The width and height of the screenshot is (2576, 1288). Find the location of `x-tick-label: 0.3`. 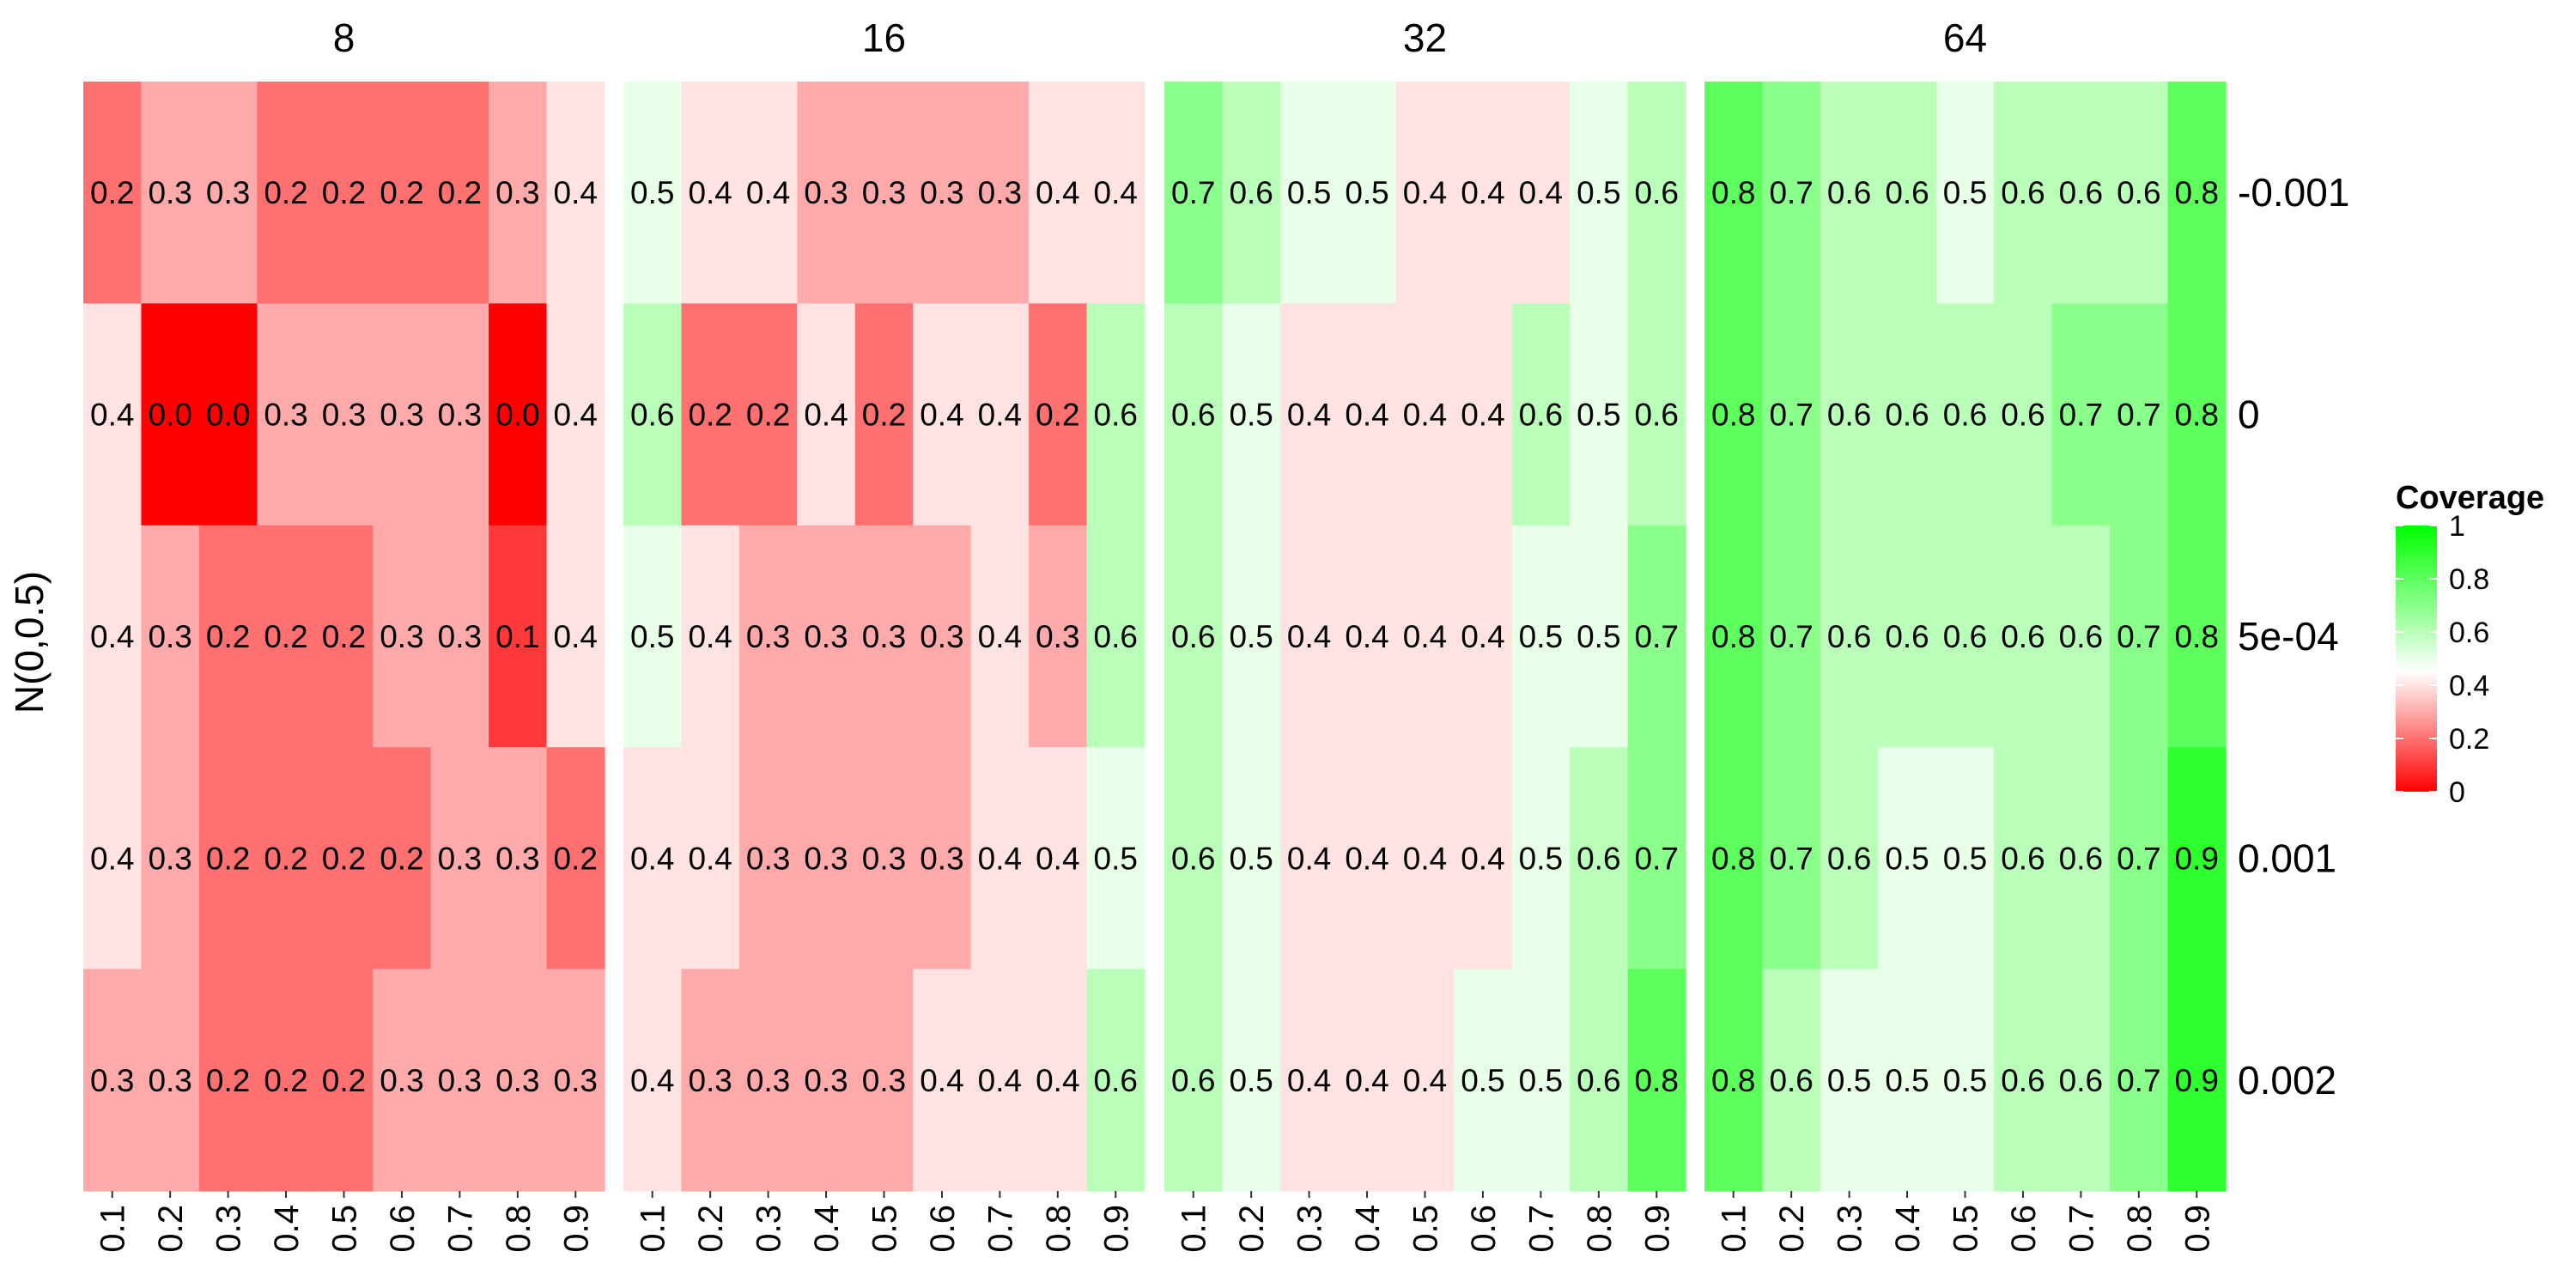

x-tick-label: 0.3 is located at coordinates (229, 1229).